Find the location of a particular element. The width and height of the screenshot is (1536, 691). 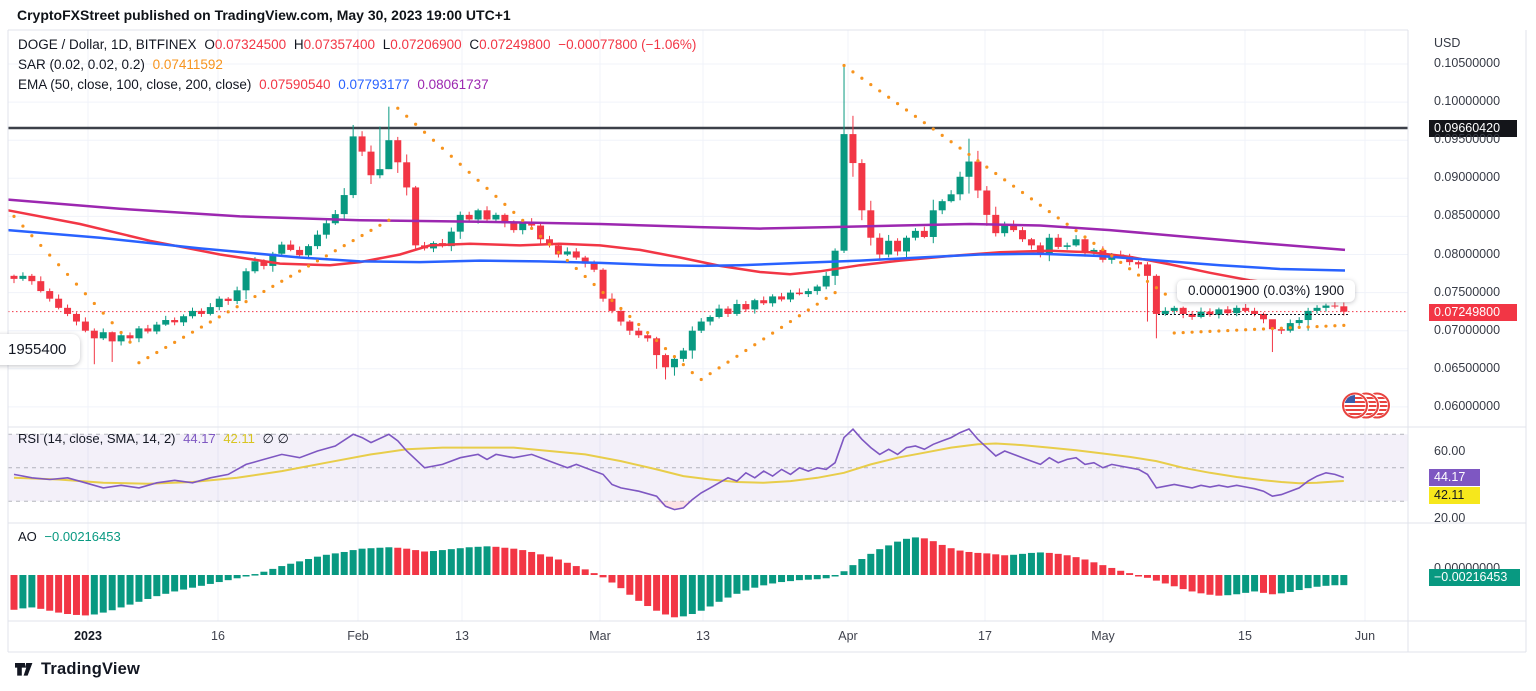

legend-sar-row: SAR (0.02, 0.02, 0.2) 0.07411592 is located at coordinates (122, 64).